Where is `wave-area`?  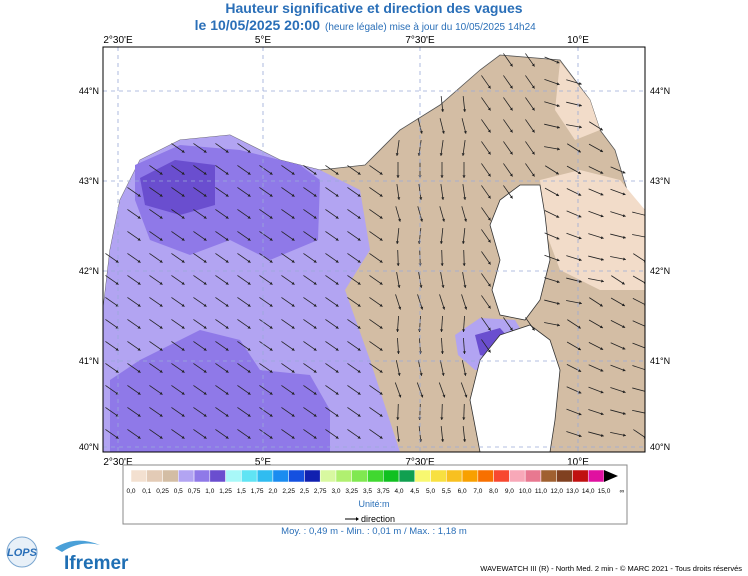 wave-area is located at coordinates (220, 391).